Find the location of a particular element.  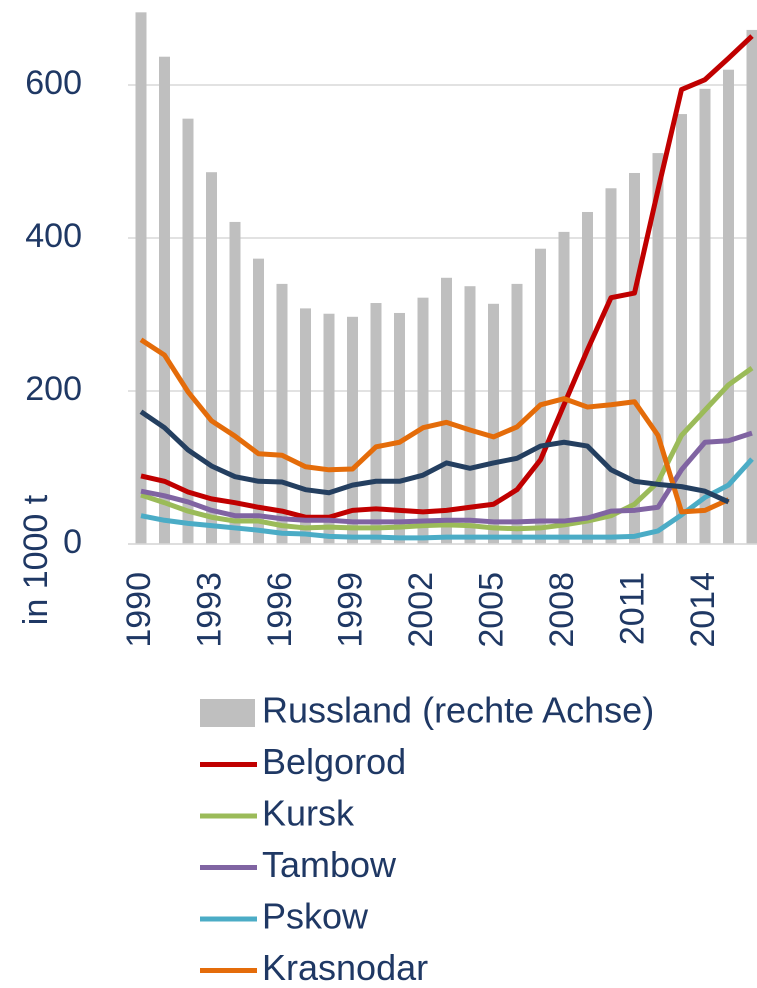

legend-label: Pskow is located at coordinates (315, 916).